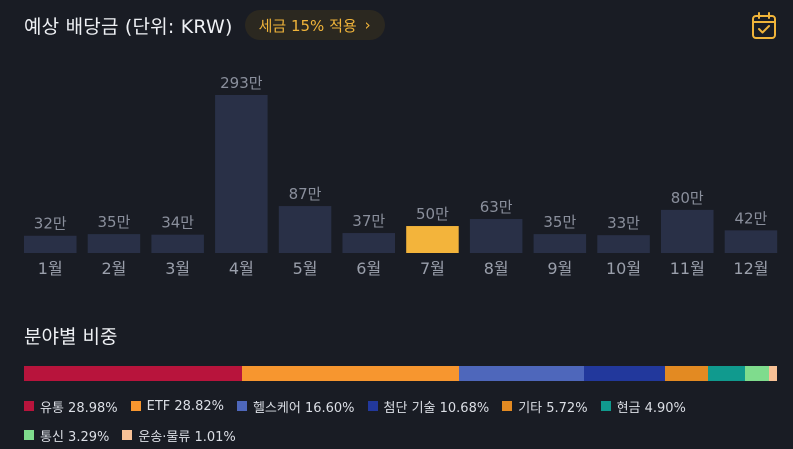 The width and height of the screenshot is (793, 449). I want to click on bar-value-label: 63만, so click(496, 207).